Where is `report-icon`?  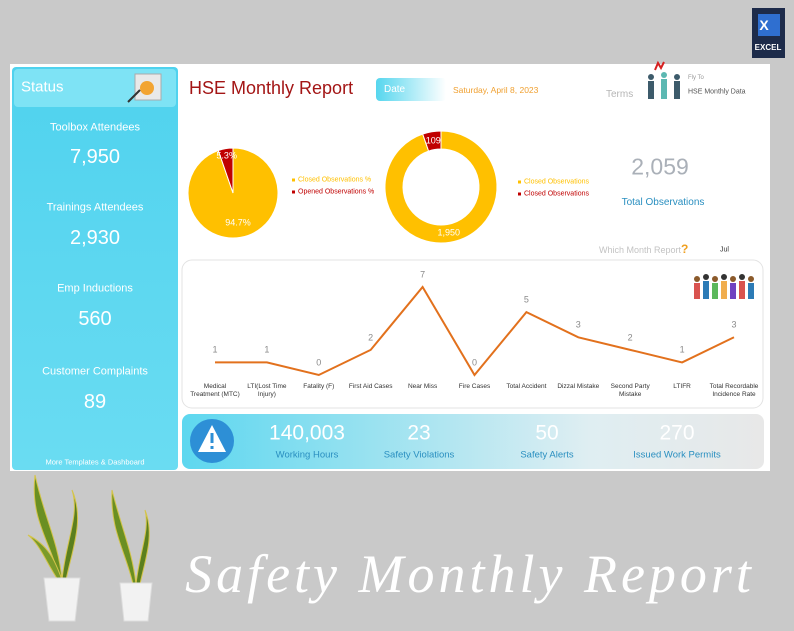 report-icon is located at coordinates (144, 88).